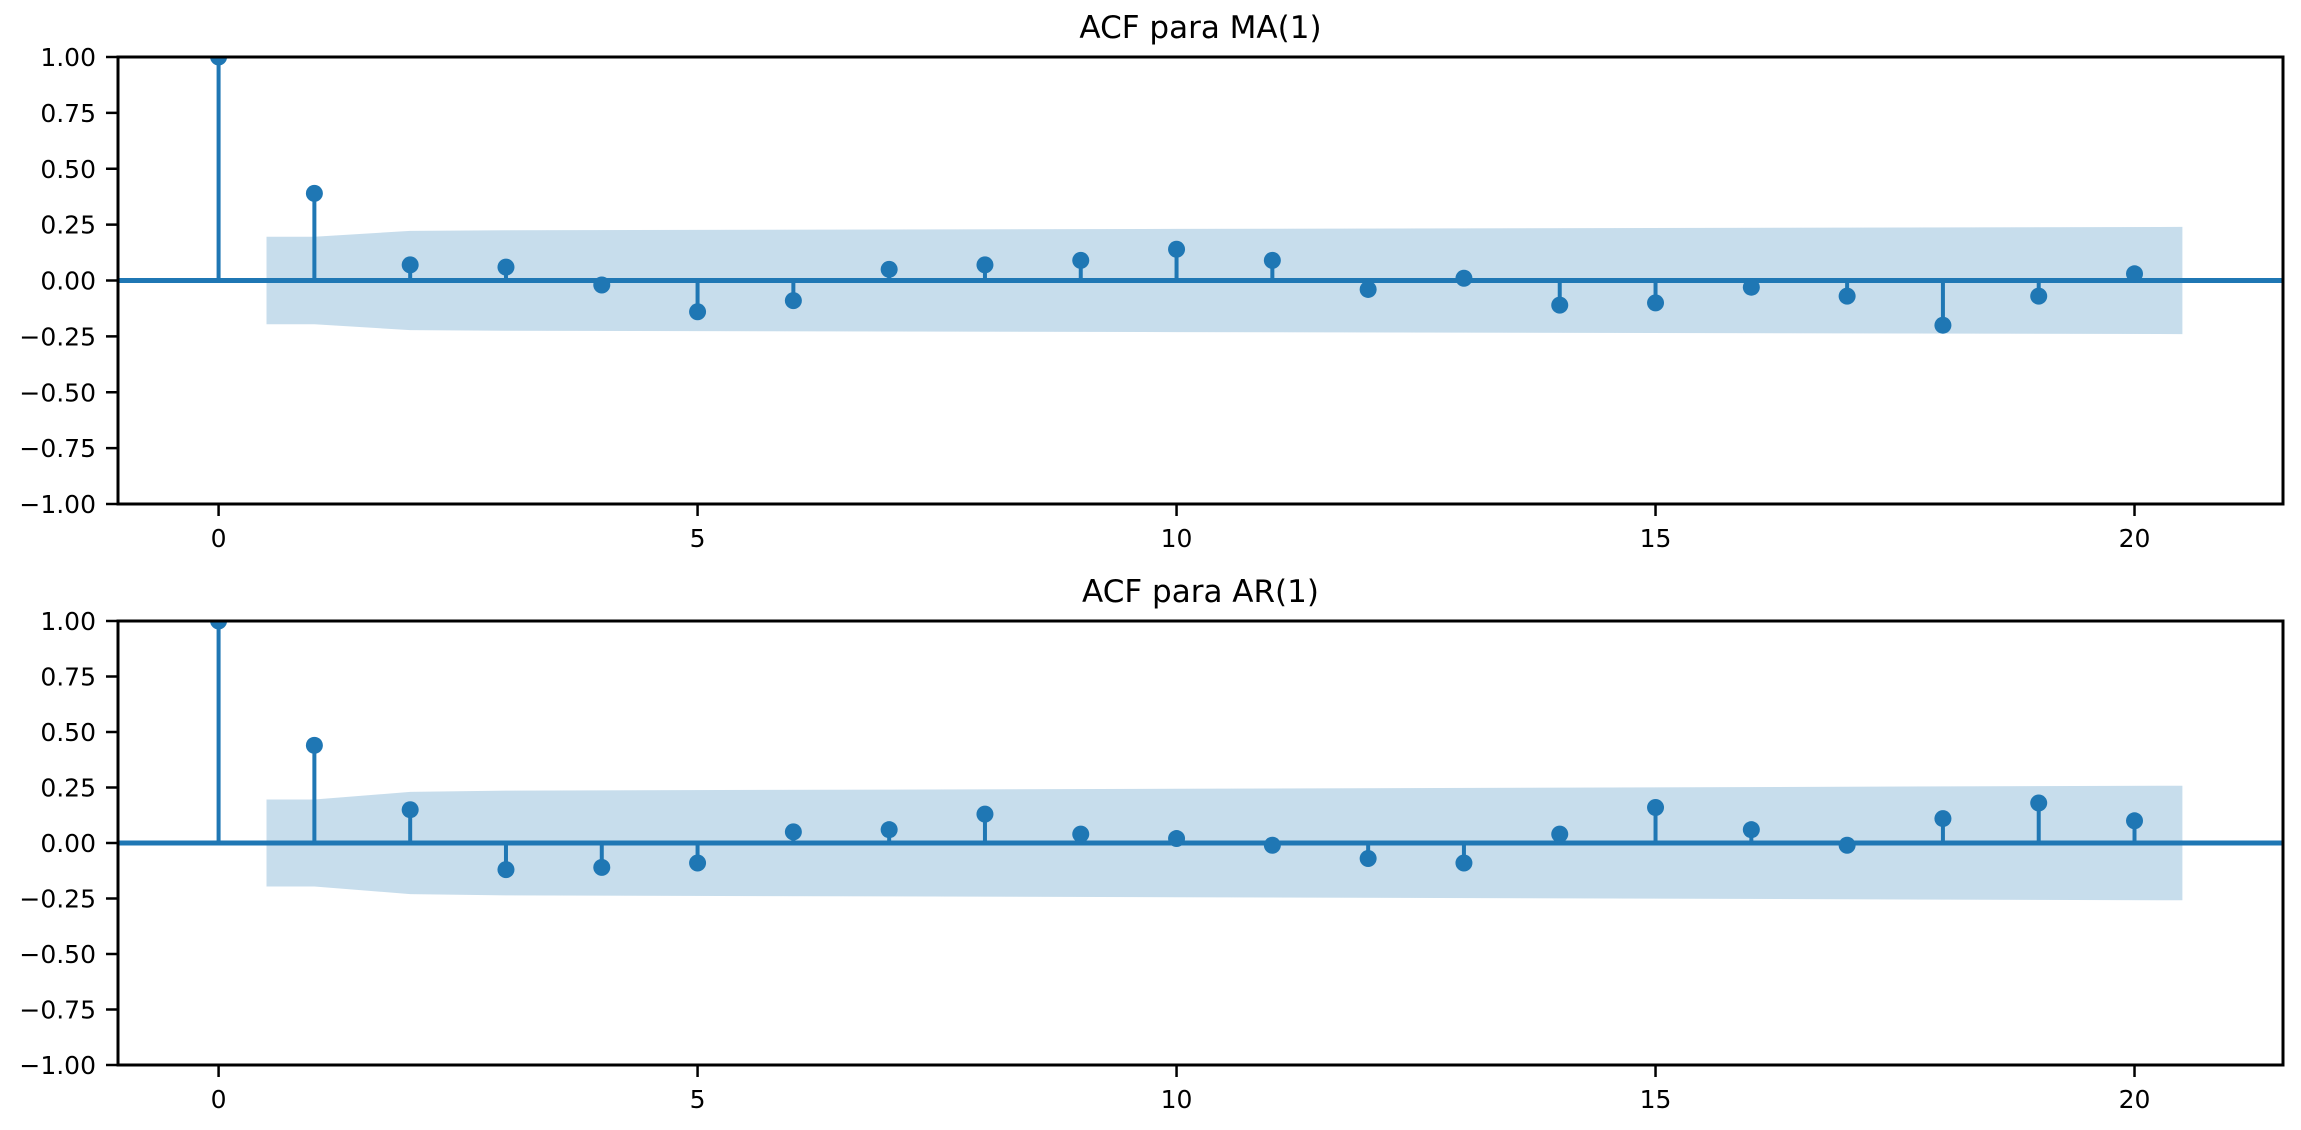 Image resolution: width=2301 pixels, height=1130 pixels. Describe the element at coordinates (1200, 592) in the screenshot. I see `chart-title-ar1: ACF para AR(1)` at that location.